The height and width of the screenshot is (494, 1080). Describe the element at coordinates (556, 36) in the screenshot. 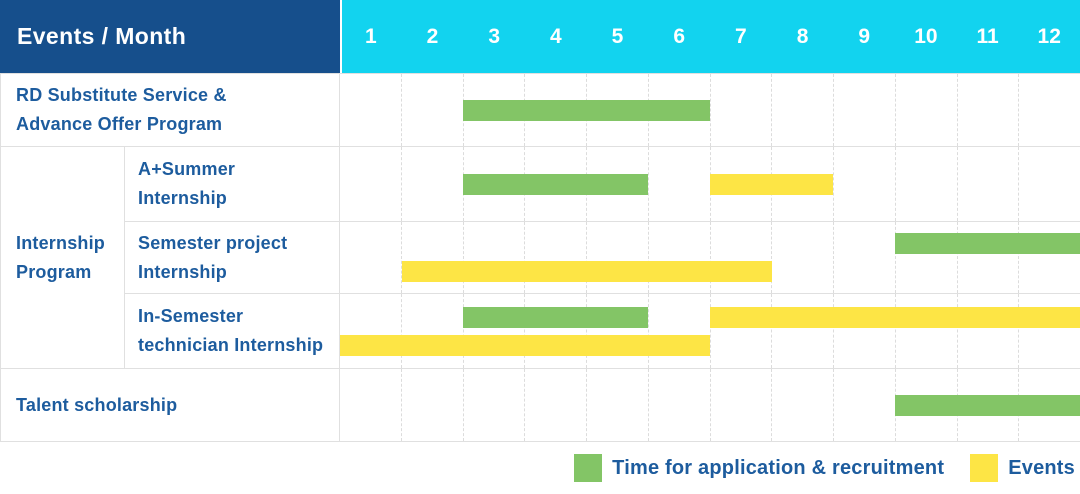

I see `month-label: 4` at that location.